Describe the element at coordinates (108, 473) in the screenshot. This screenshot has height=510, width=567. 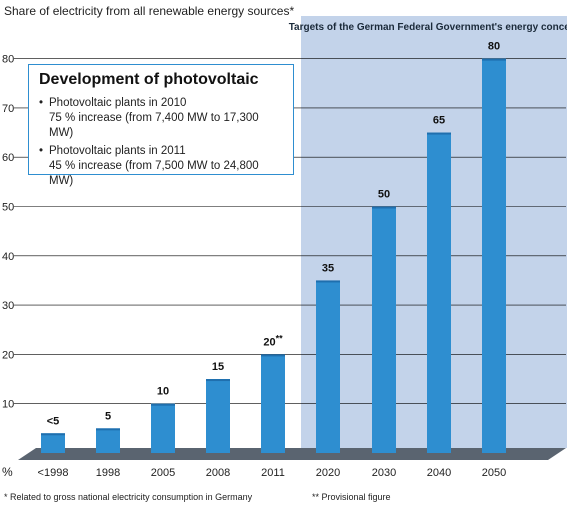
I see `x-tick-label: 1998` at that location.